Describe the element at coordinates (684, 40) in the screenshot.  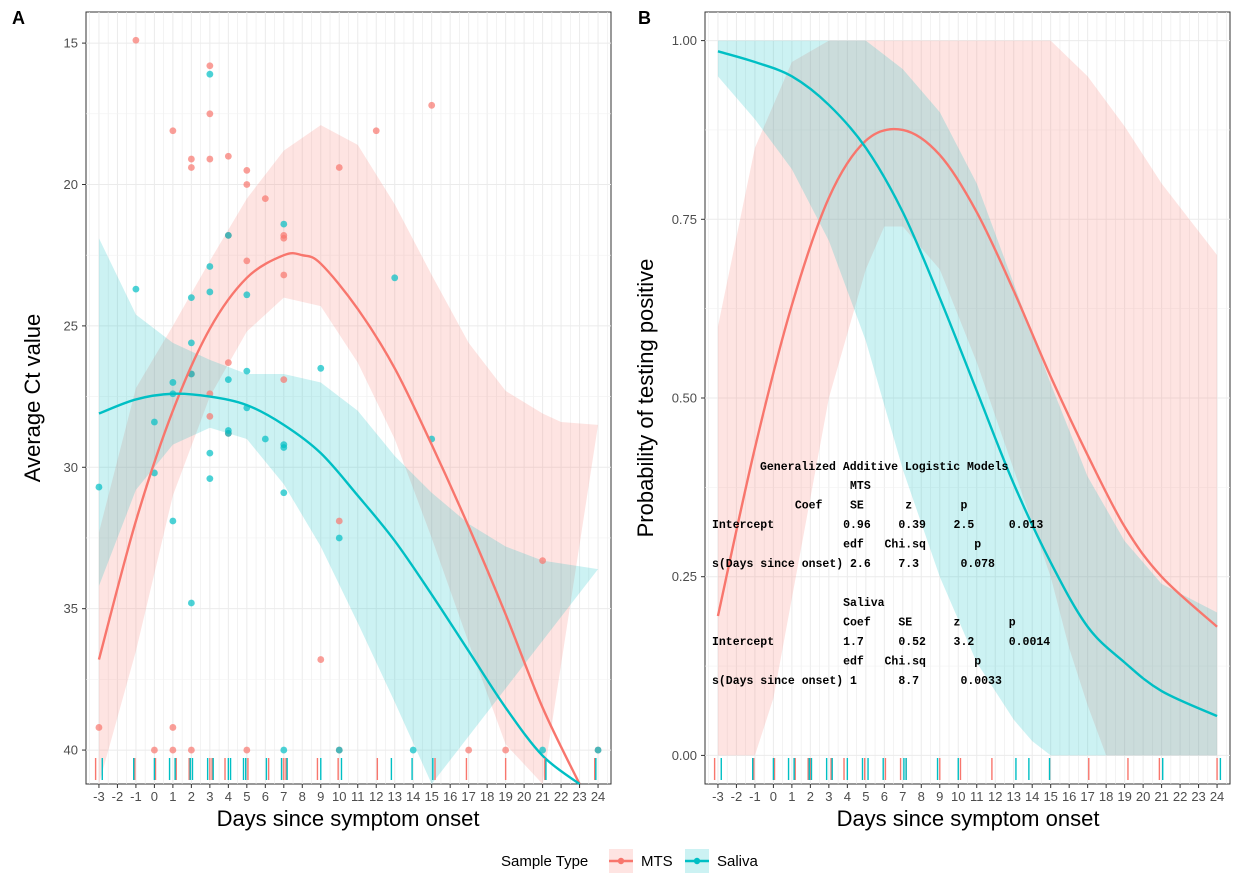
I see `y-tick-label: 1.00` at that location.